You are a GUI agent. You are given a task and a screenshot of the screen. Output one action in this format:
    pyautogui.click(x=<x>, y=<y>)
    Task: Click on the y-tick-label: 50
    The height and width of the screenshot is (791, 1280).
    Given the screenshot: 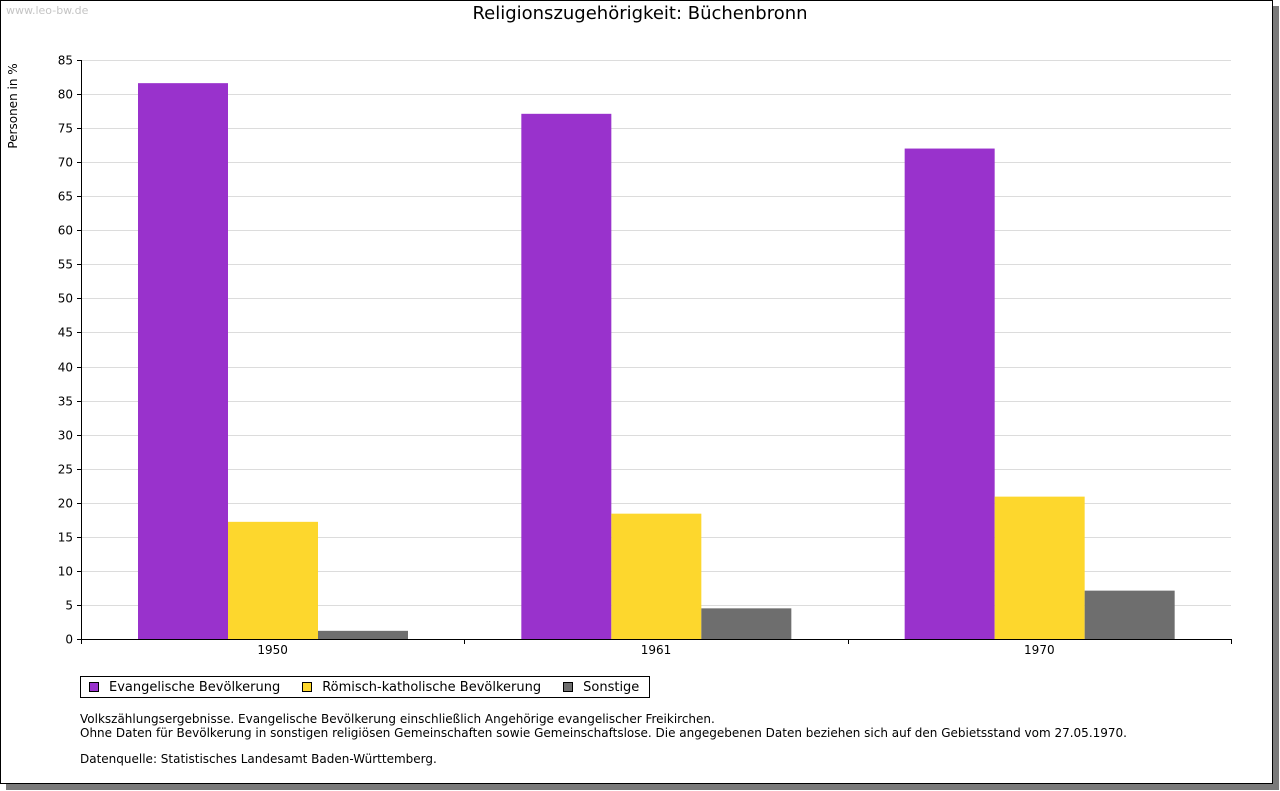 What is the action you would take?
    pyautogui.click(x=65, y=299)
    